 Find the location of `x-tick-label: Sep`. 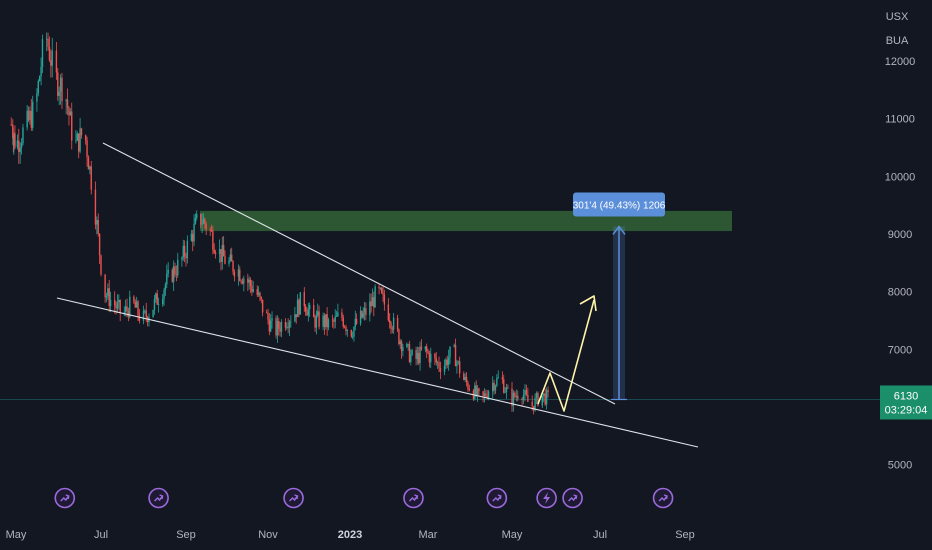

x-tick-label: Sep is located at coordinates (186, 535).